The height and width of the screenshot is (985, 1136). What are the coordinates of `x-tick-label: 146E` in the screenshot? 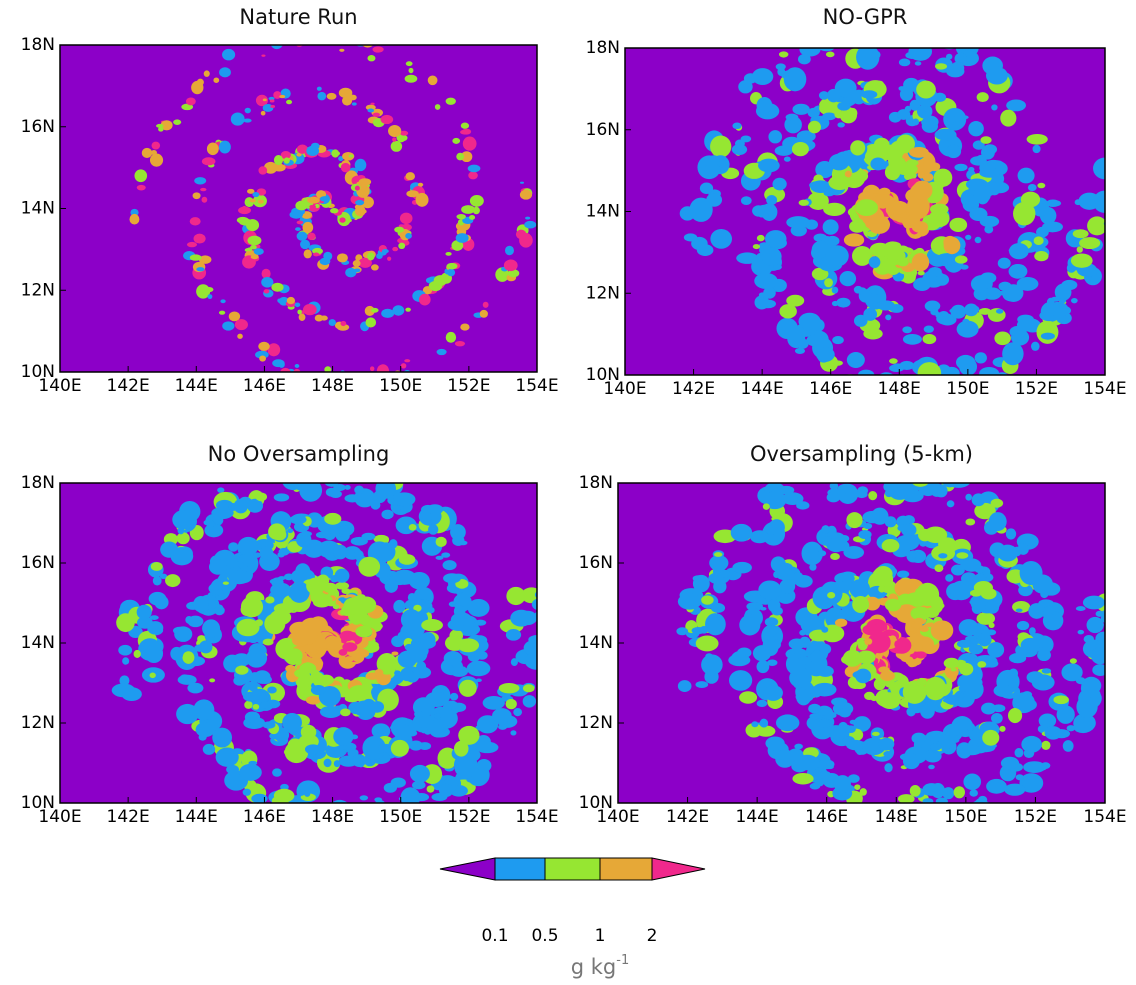 It's located at (264, 386).